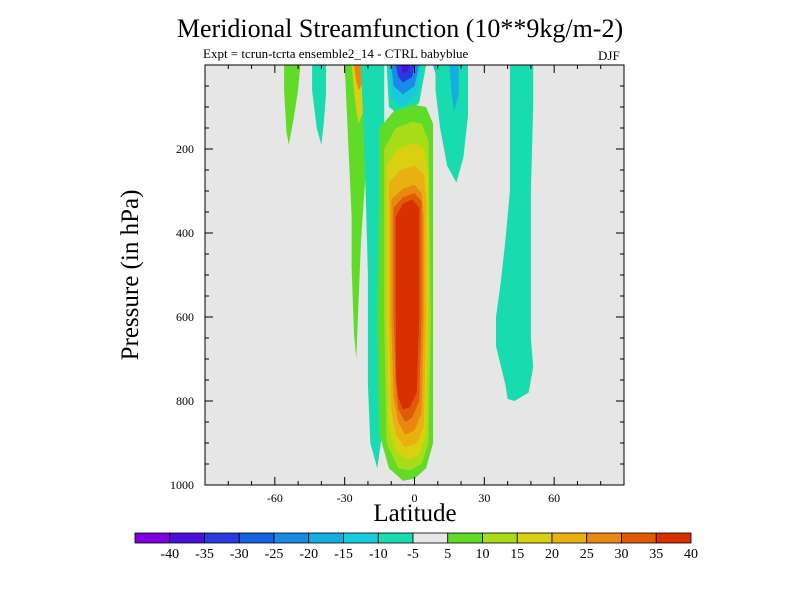 The image size is (800, 600). What do you see at coordinates (454, 88) in the screenshot?
I see `contour-nh-blue-inner` at bounding box center [454, 88].